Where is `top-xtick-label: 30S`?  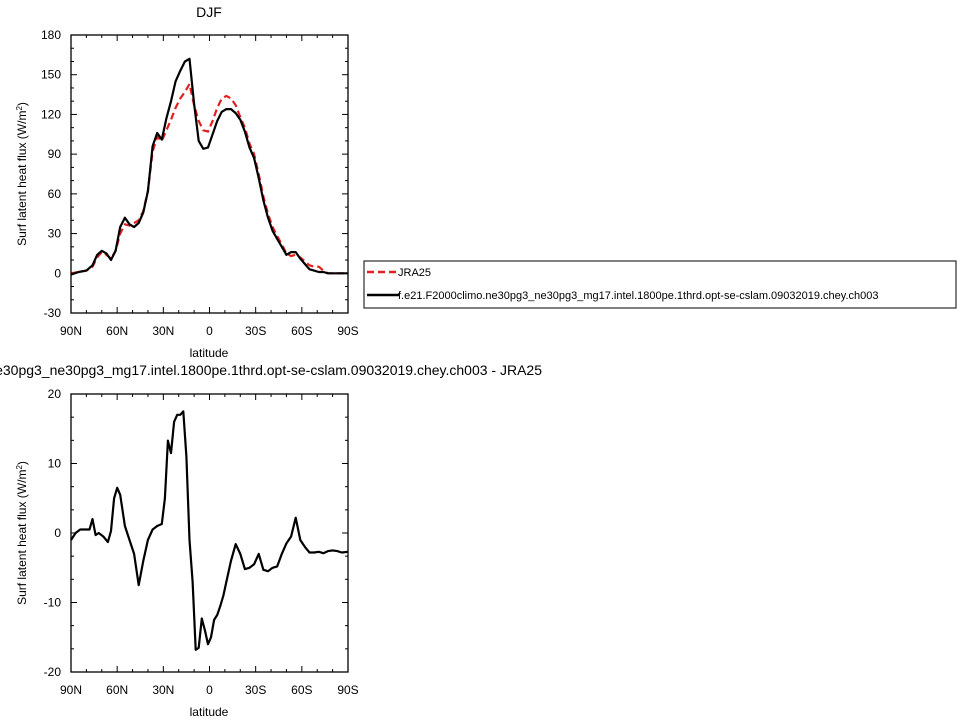
top-xtick-label: 30S is located at coordinates (255, 331).